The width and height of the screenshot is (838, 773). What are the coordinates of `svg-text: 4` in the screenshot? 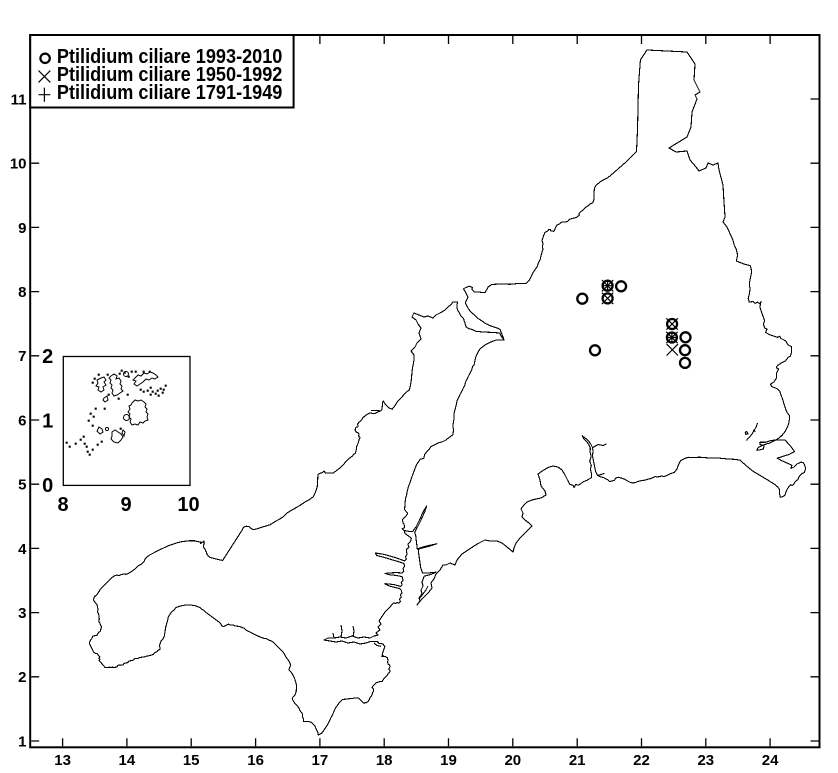 It's located at (22, 549).